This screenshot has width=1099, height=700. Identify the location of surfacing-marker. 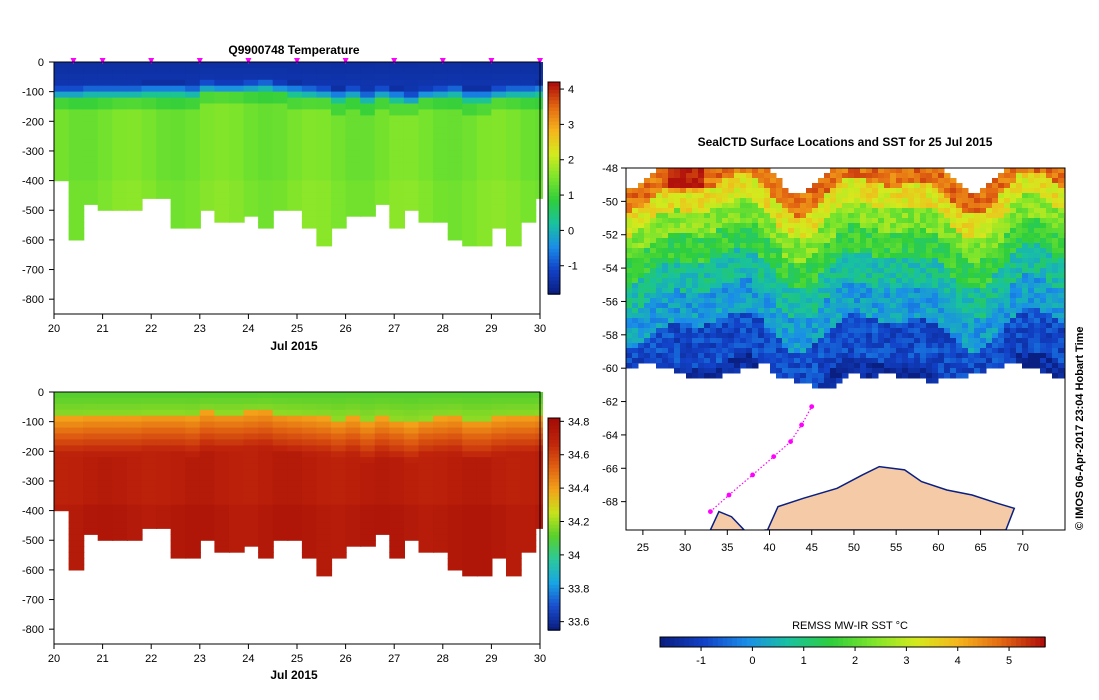
(151, 61).